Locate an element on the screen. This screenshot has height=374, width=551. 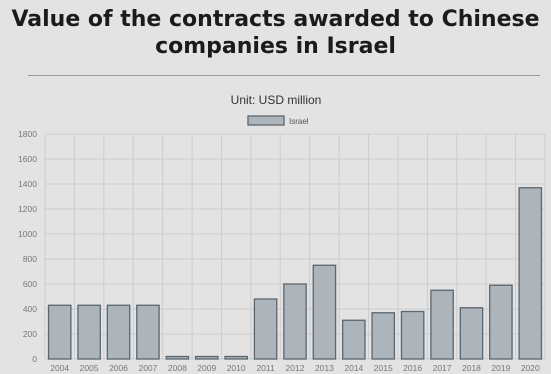
bar-2016 is located at coordinates (412, 335).